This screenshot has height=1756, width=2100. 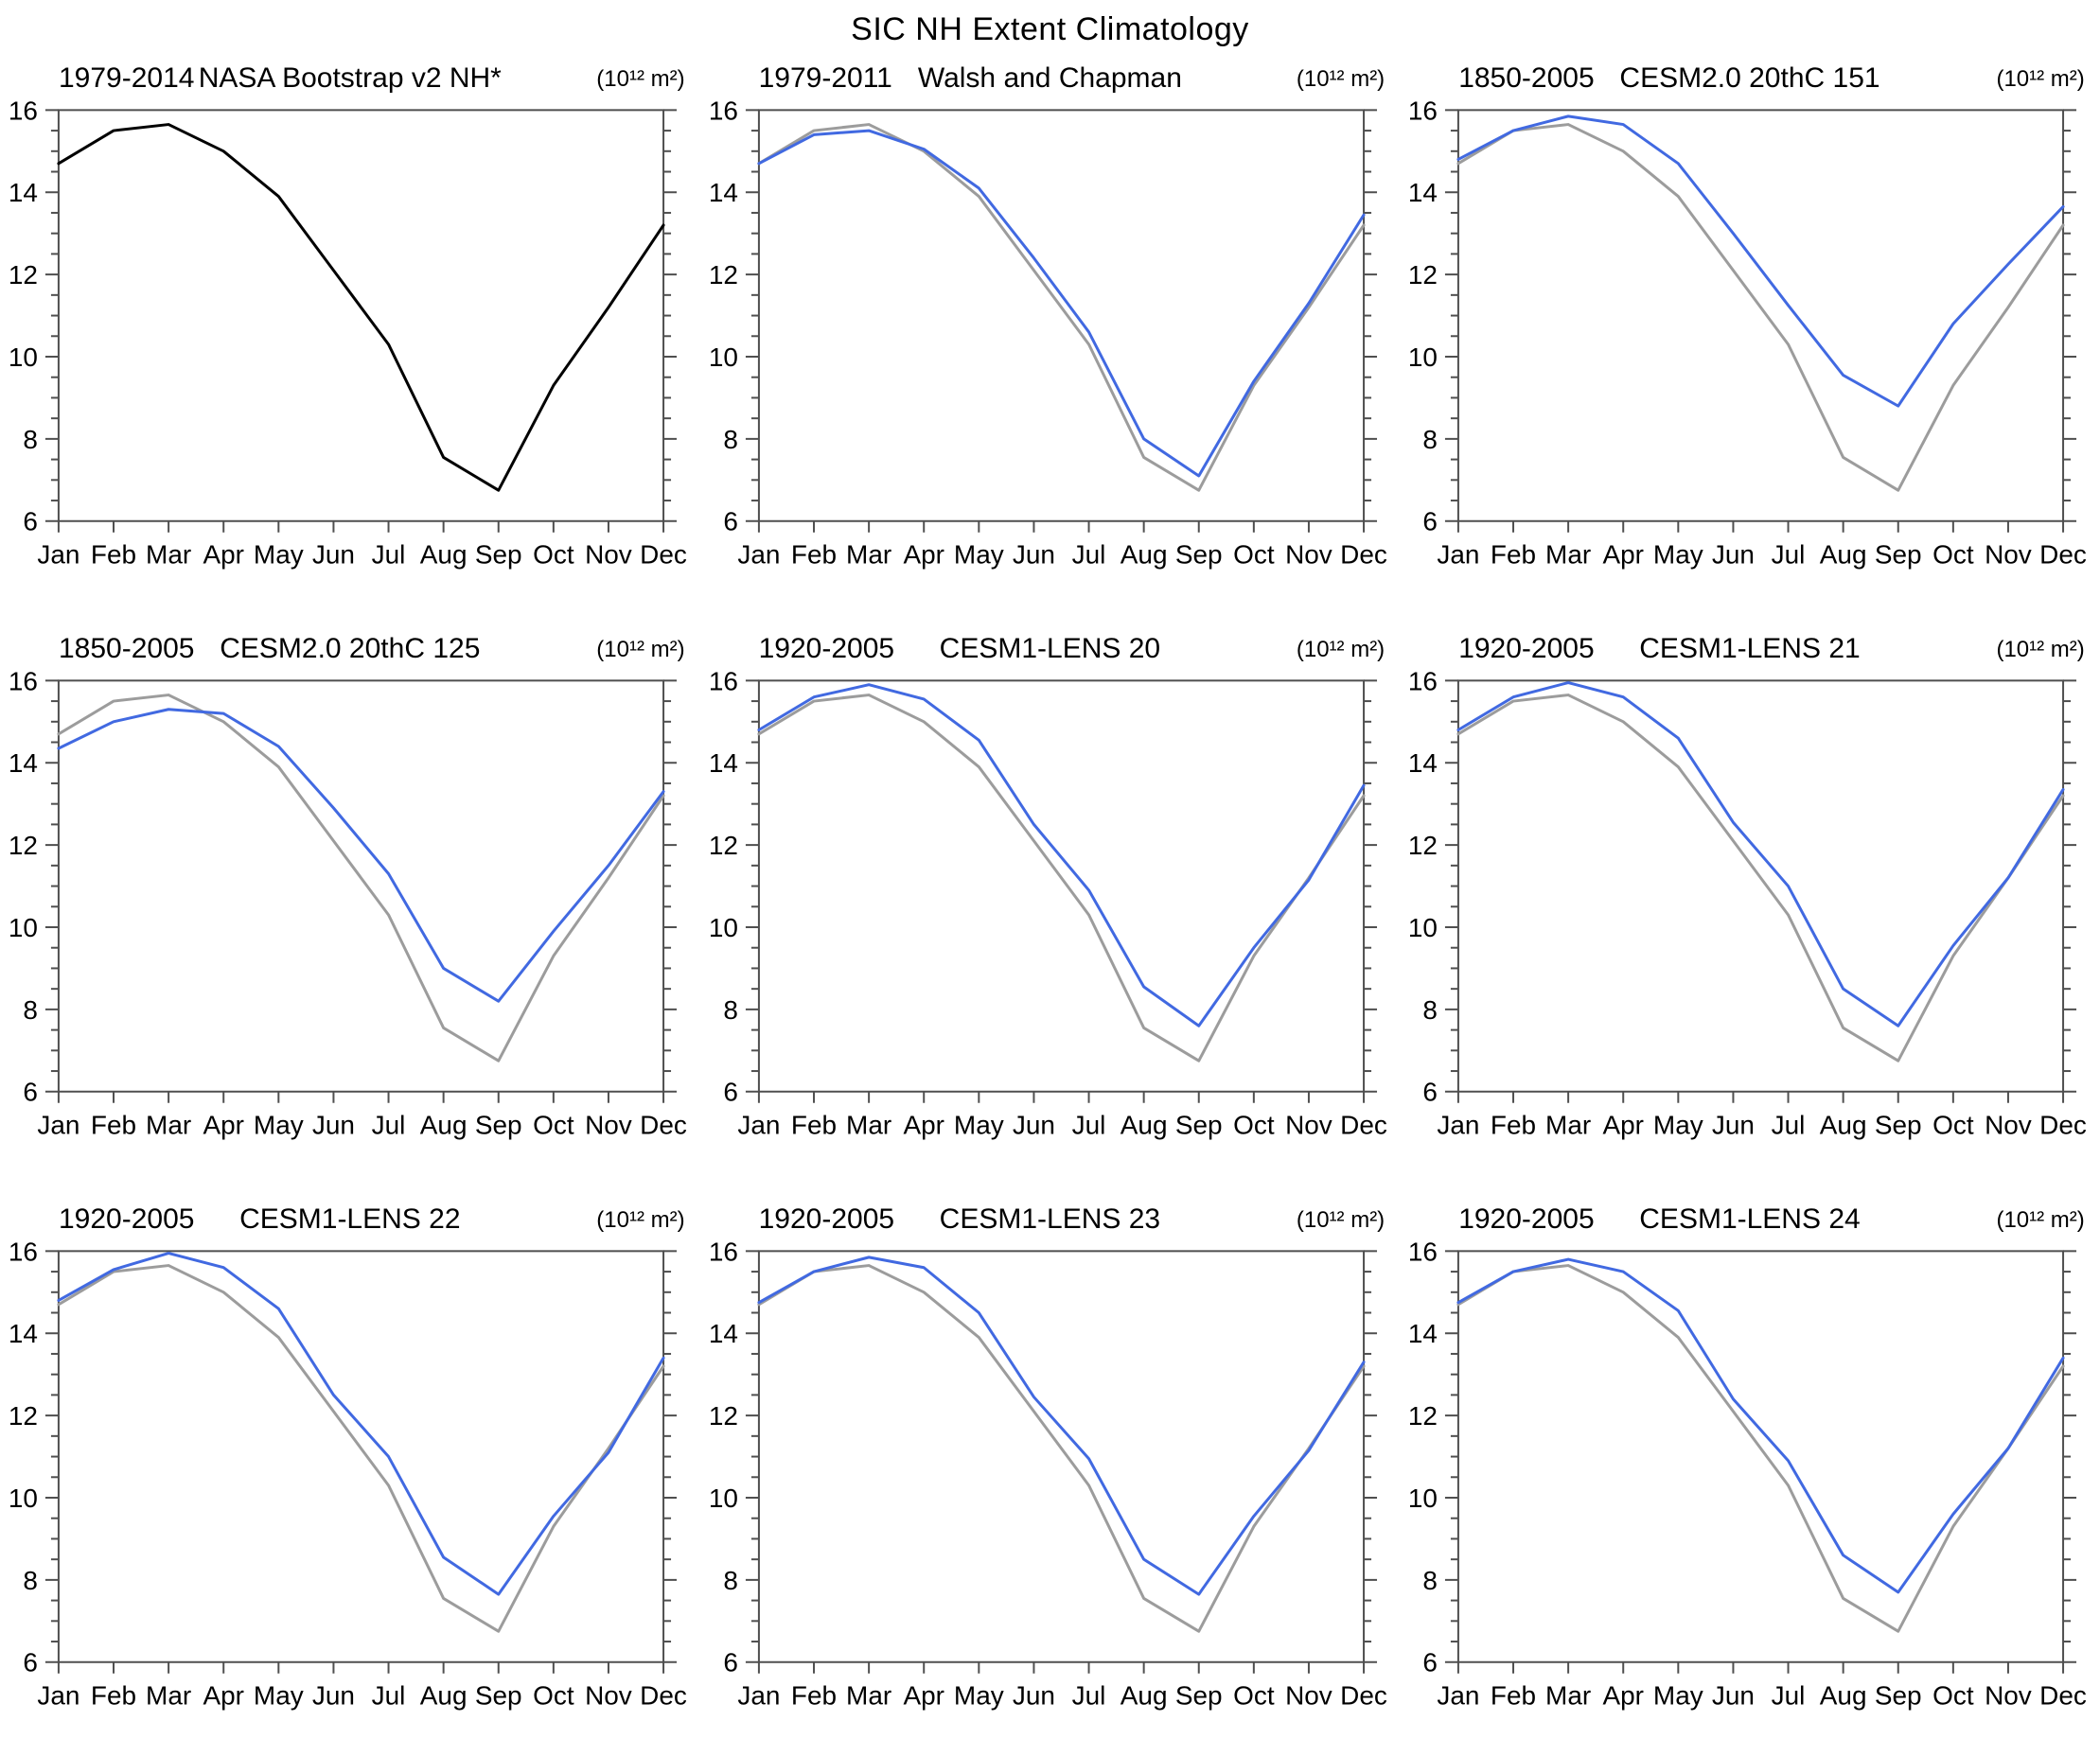 I want to click on panel-title: CESM1-LENS 22, so click(x=350, y=1219).